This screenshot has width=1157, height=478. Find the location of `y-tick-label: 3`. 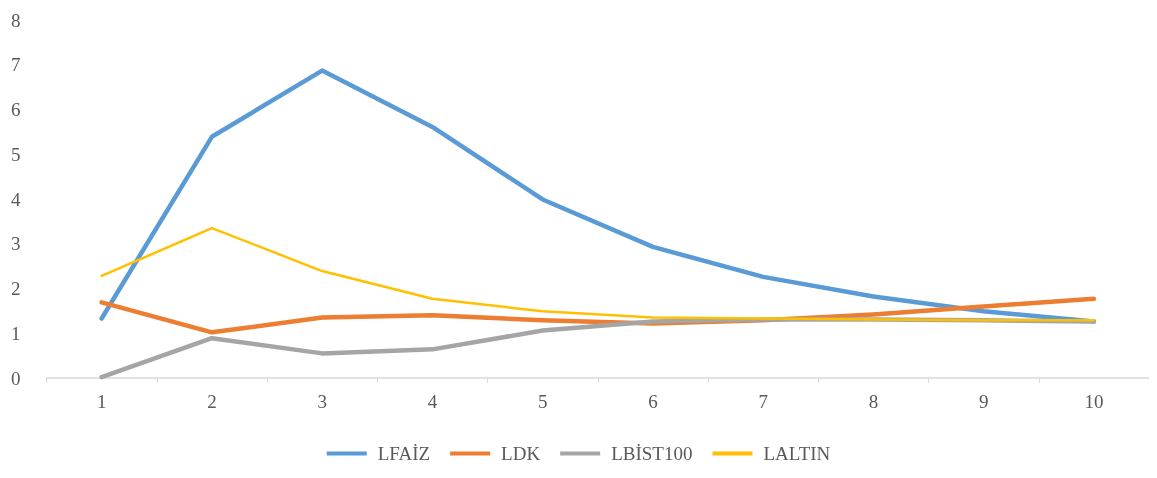

y-tick-label: 3 is located at coordinates (16, 244).